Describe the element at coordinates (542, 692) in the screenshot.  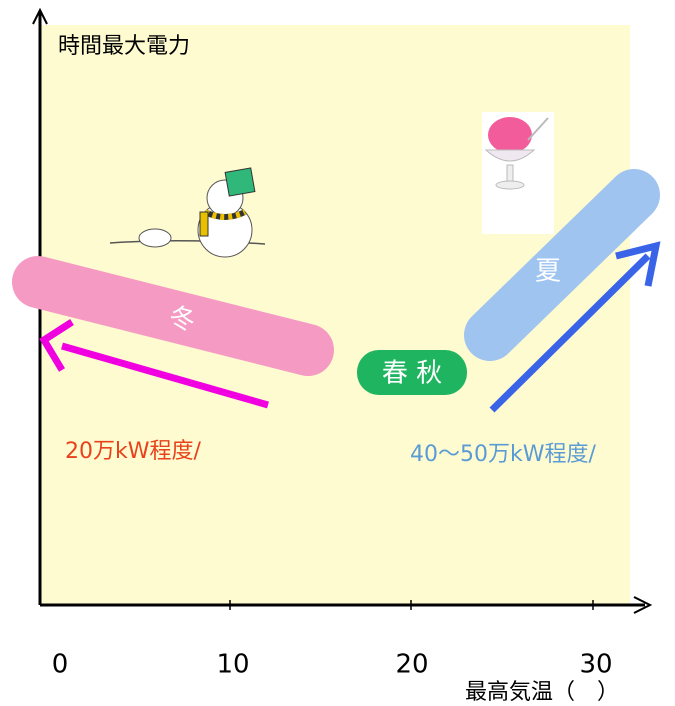
I see `x-axis-label: 最高気温（ ）` at that location.